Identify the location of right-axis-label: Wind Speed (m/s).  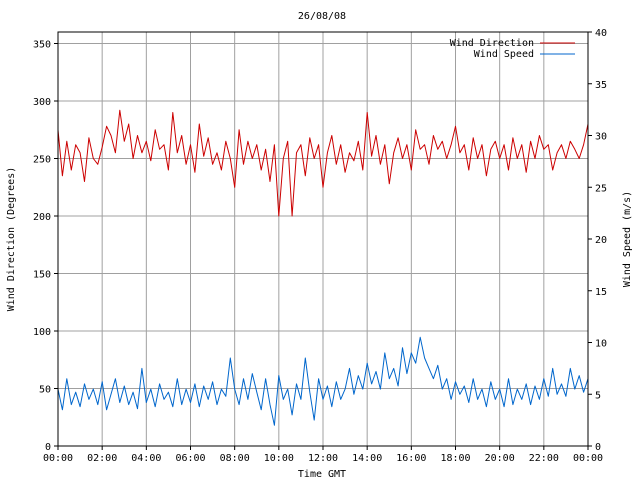
(627, 239).